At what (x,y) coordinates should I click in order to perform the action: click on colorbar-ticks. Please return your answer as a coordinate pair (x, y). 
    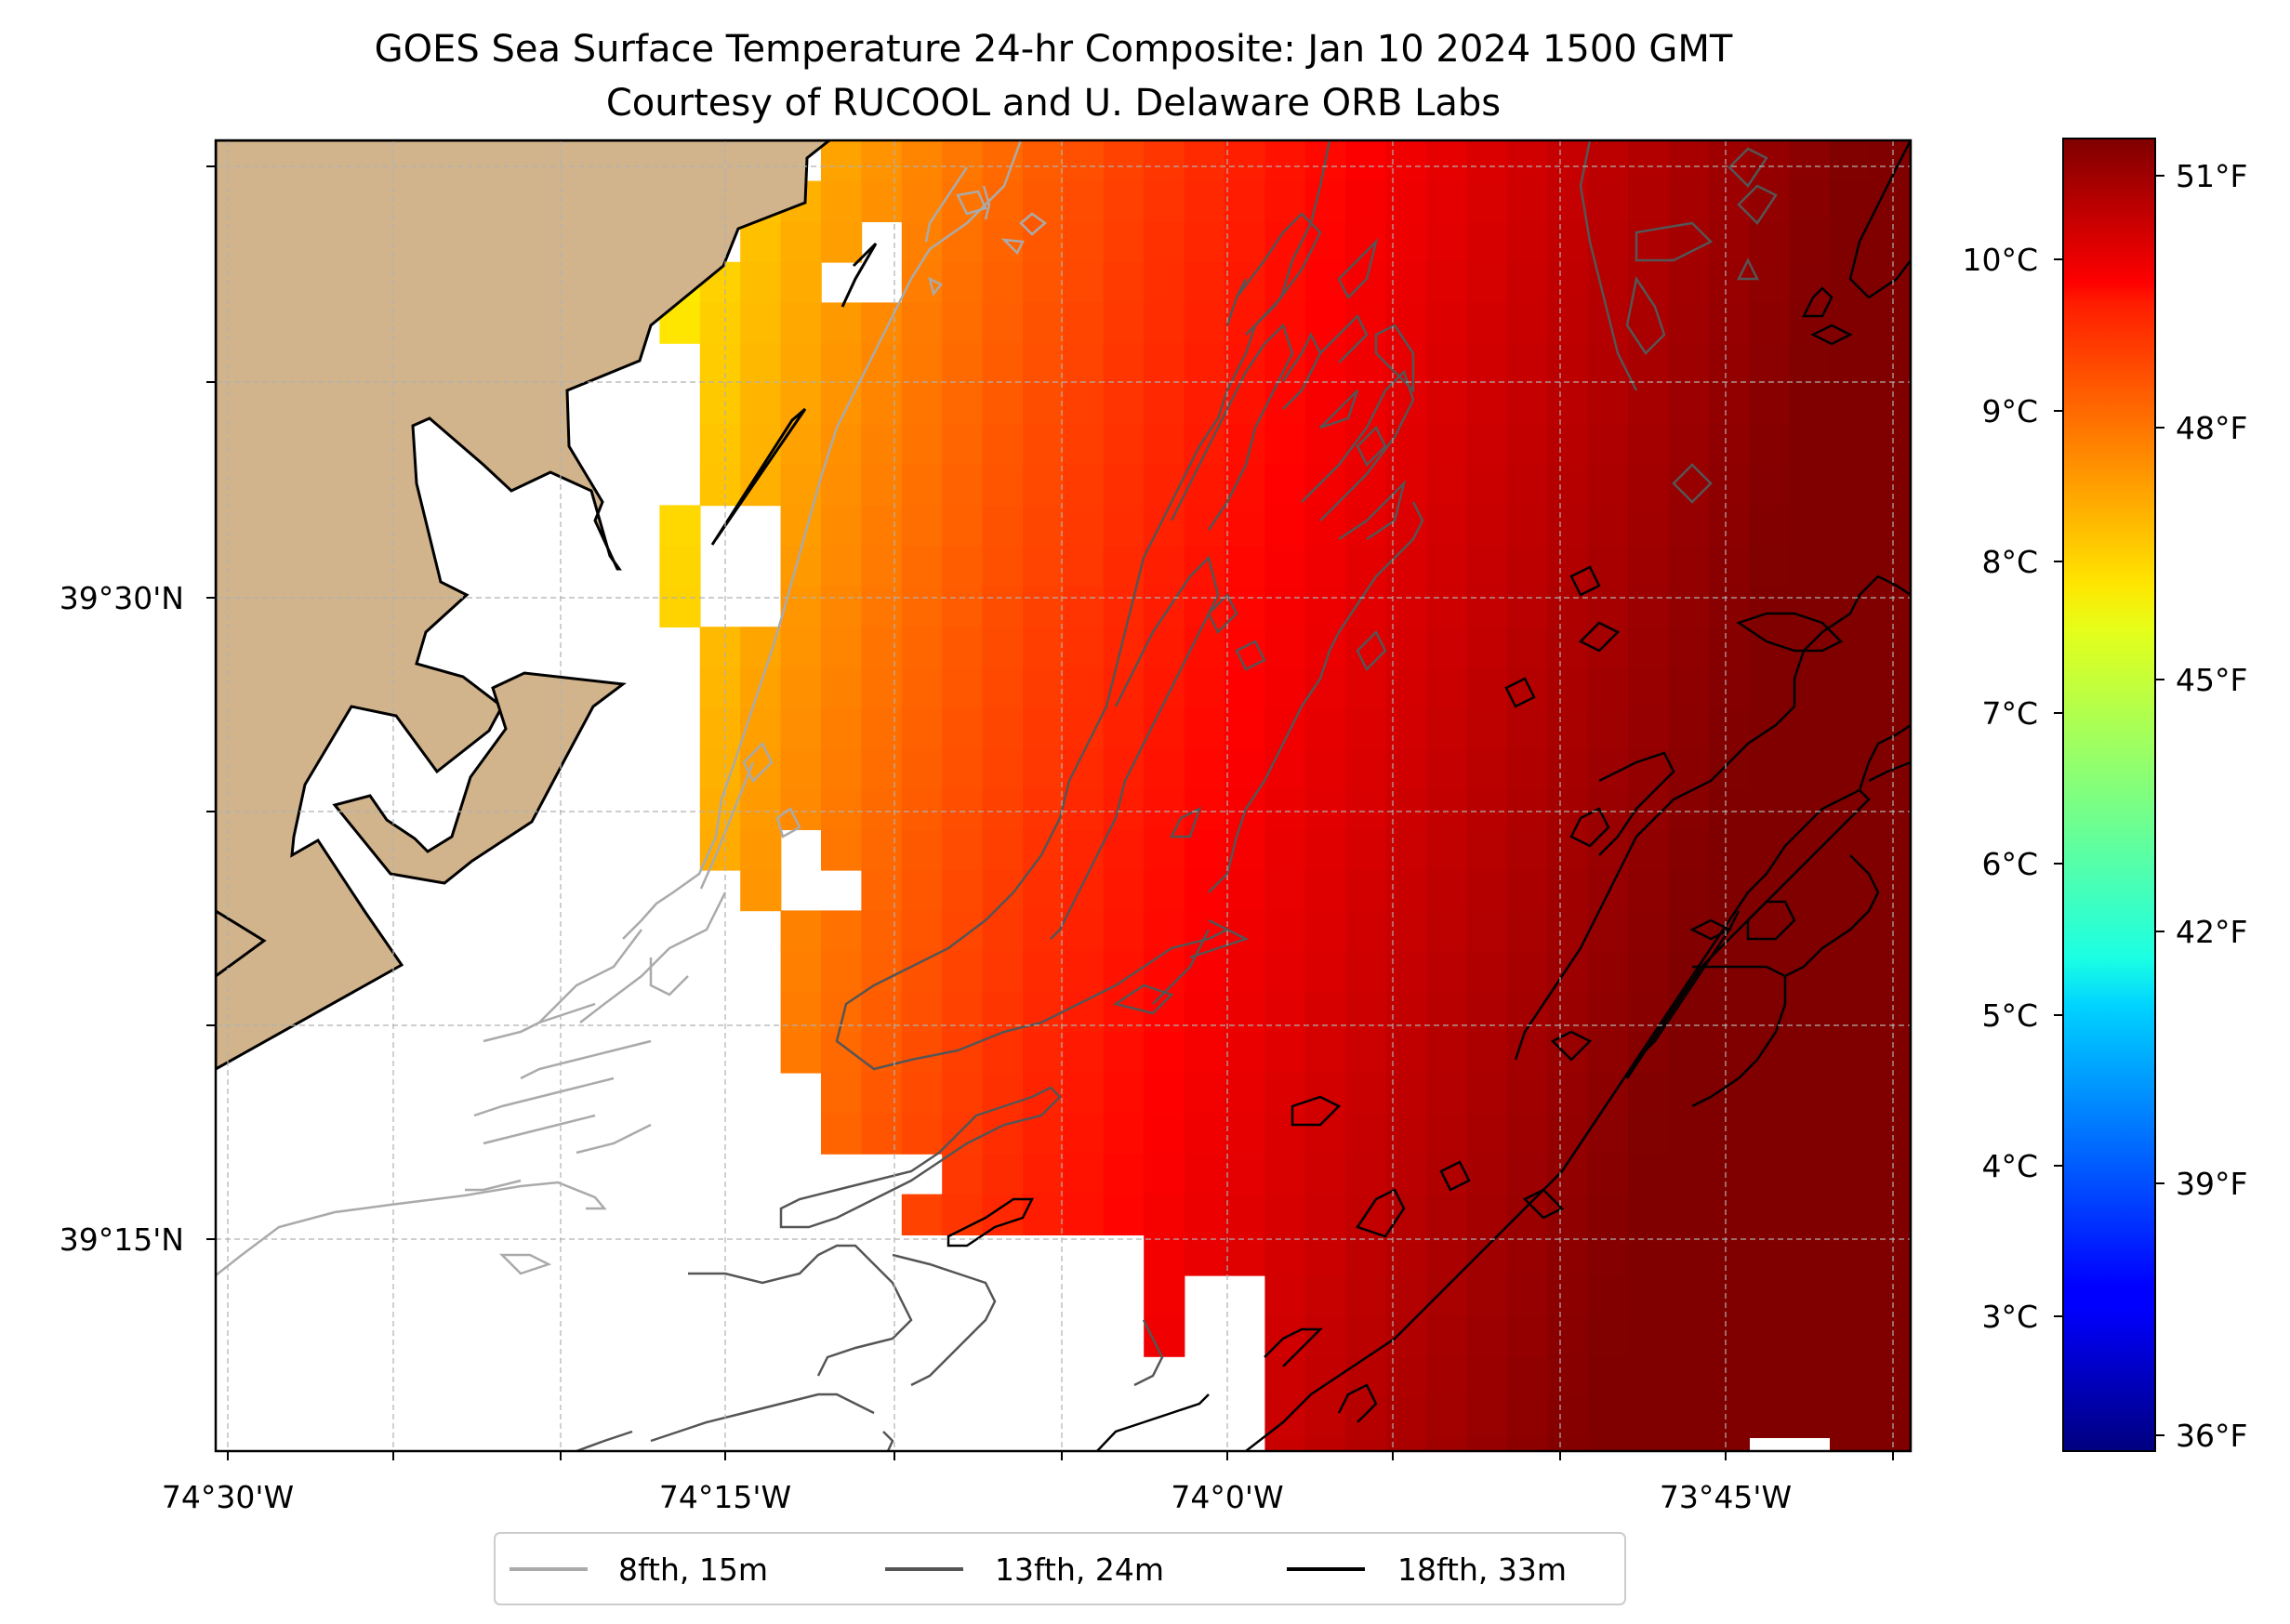
    Looking at the image, I should click on (2109, 806).